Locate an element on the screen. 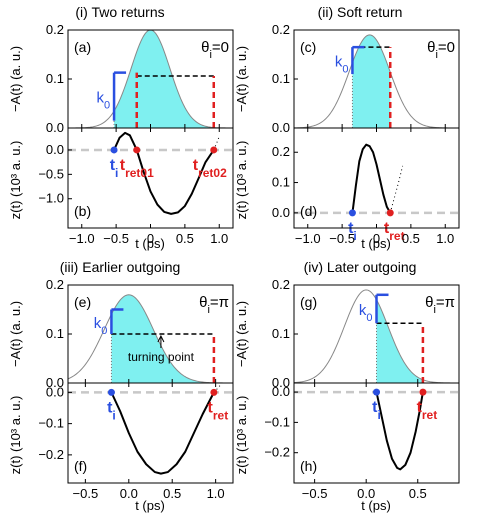 The image size is (479, 521). point-tret02 is located at coordinates (214, 150).